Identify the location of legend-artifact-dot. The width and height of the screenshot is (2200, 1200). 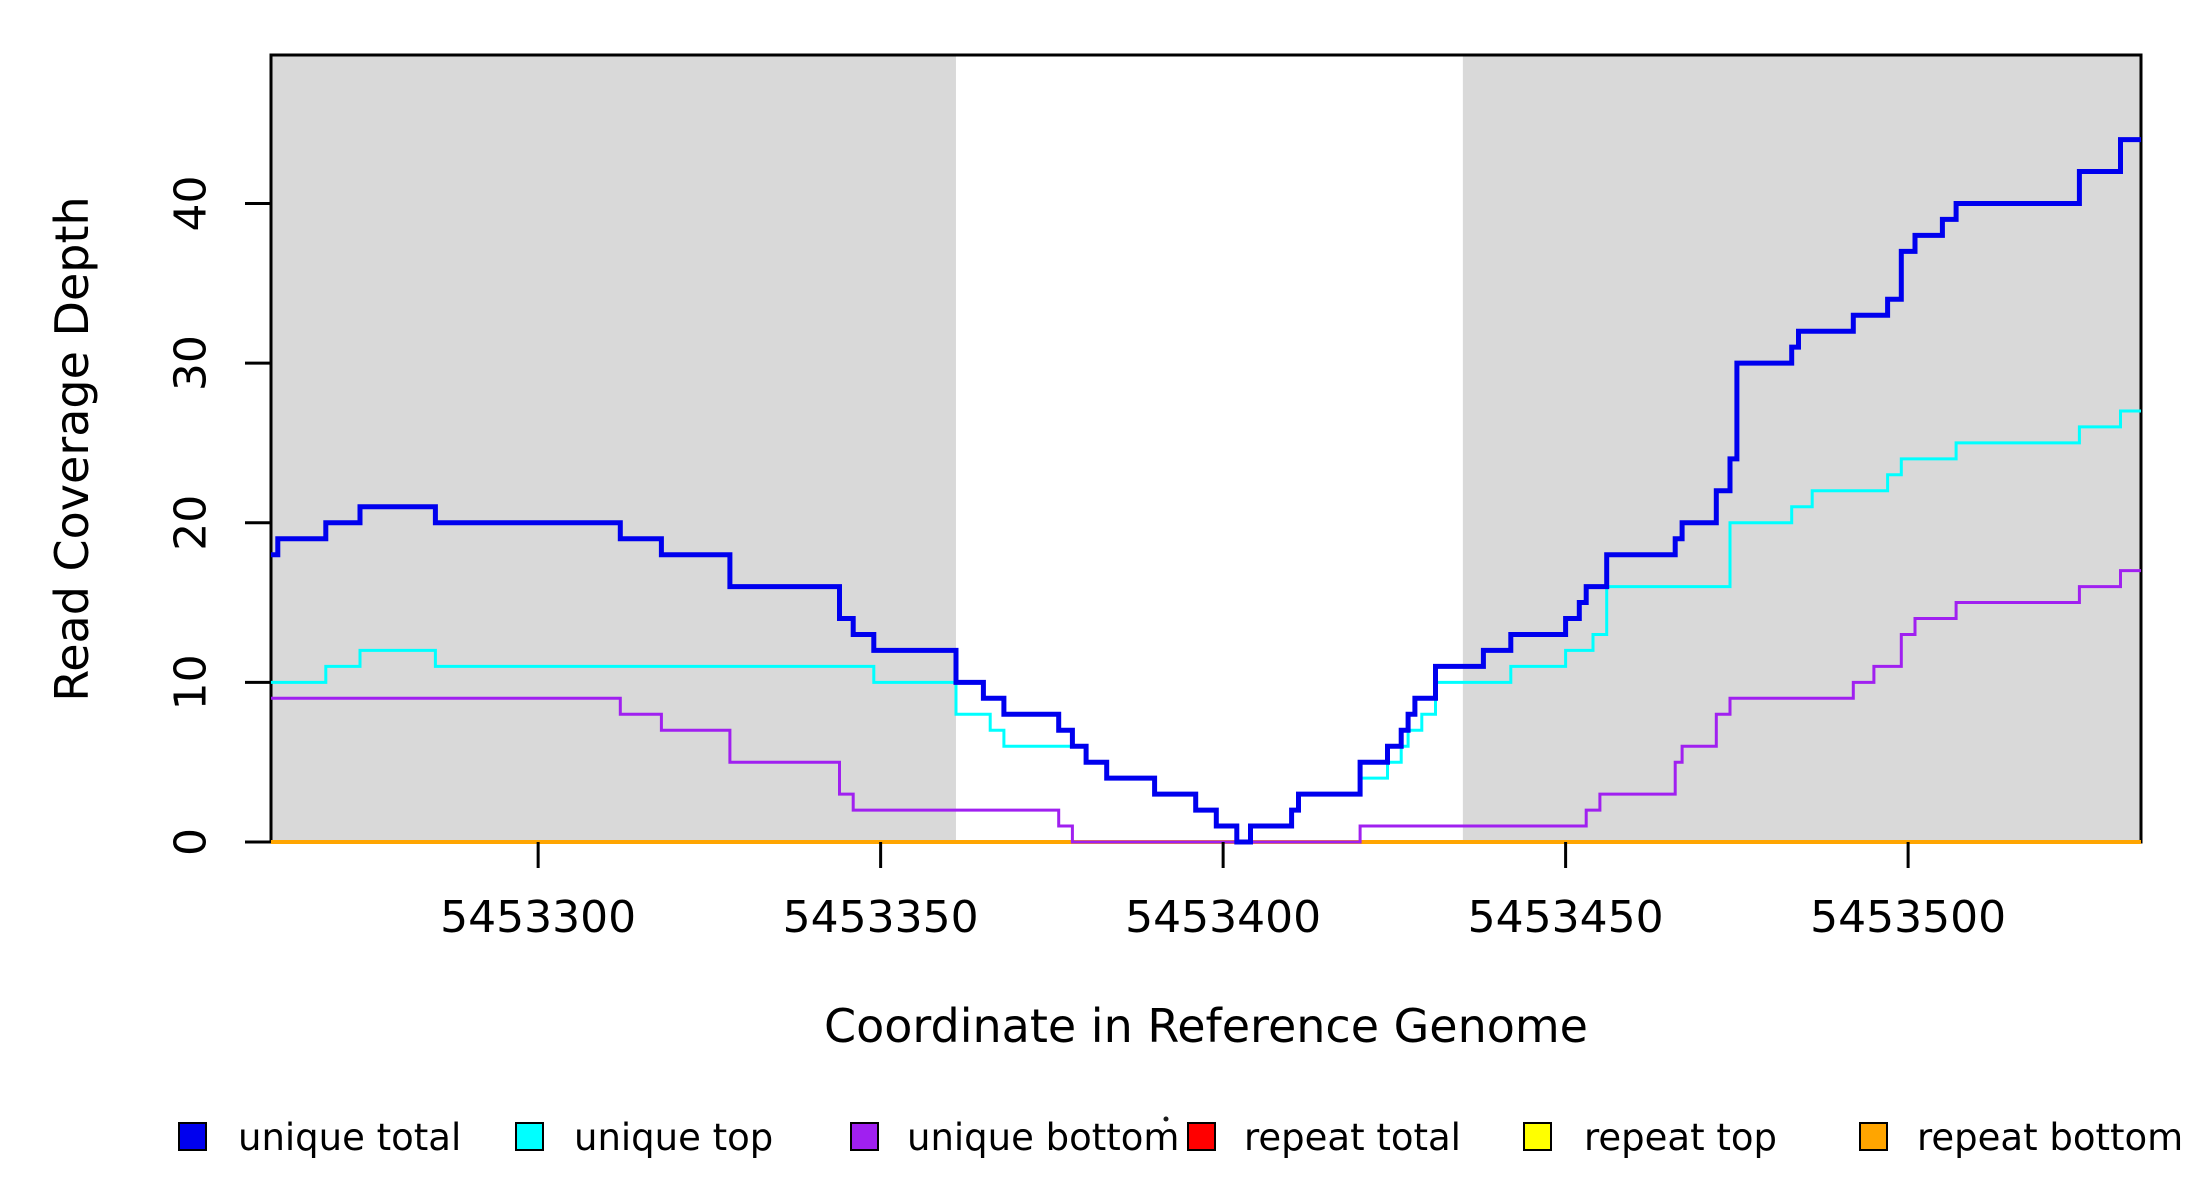
(1166, 1119).